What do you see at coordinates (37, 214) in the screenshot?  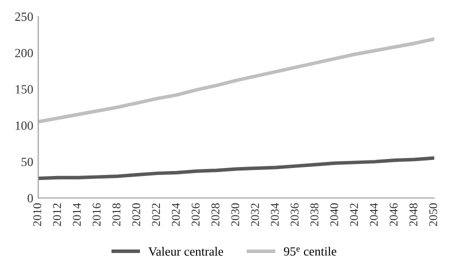 I see `x-tick-label: 2010` at bounding box center [37, 214].